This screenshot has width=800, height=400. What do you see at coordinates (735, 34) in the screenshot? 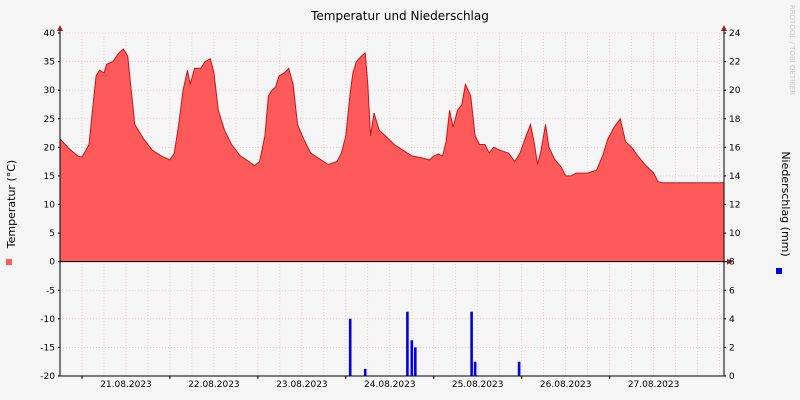
I see `right-tick-label: 24` at bounding box center [735, 34].